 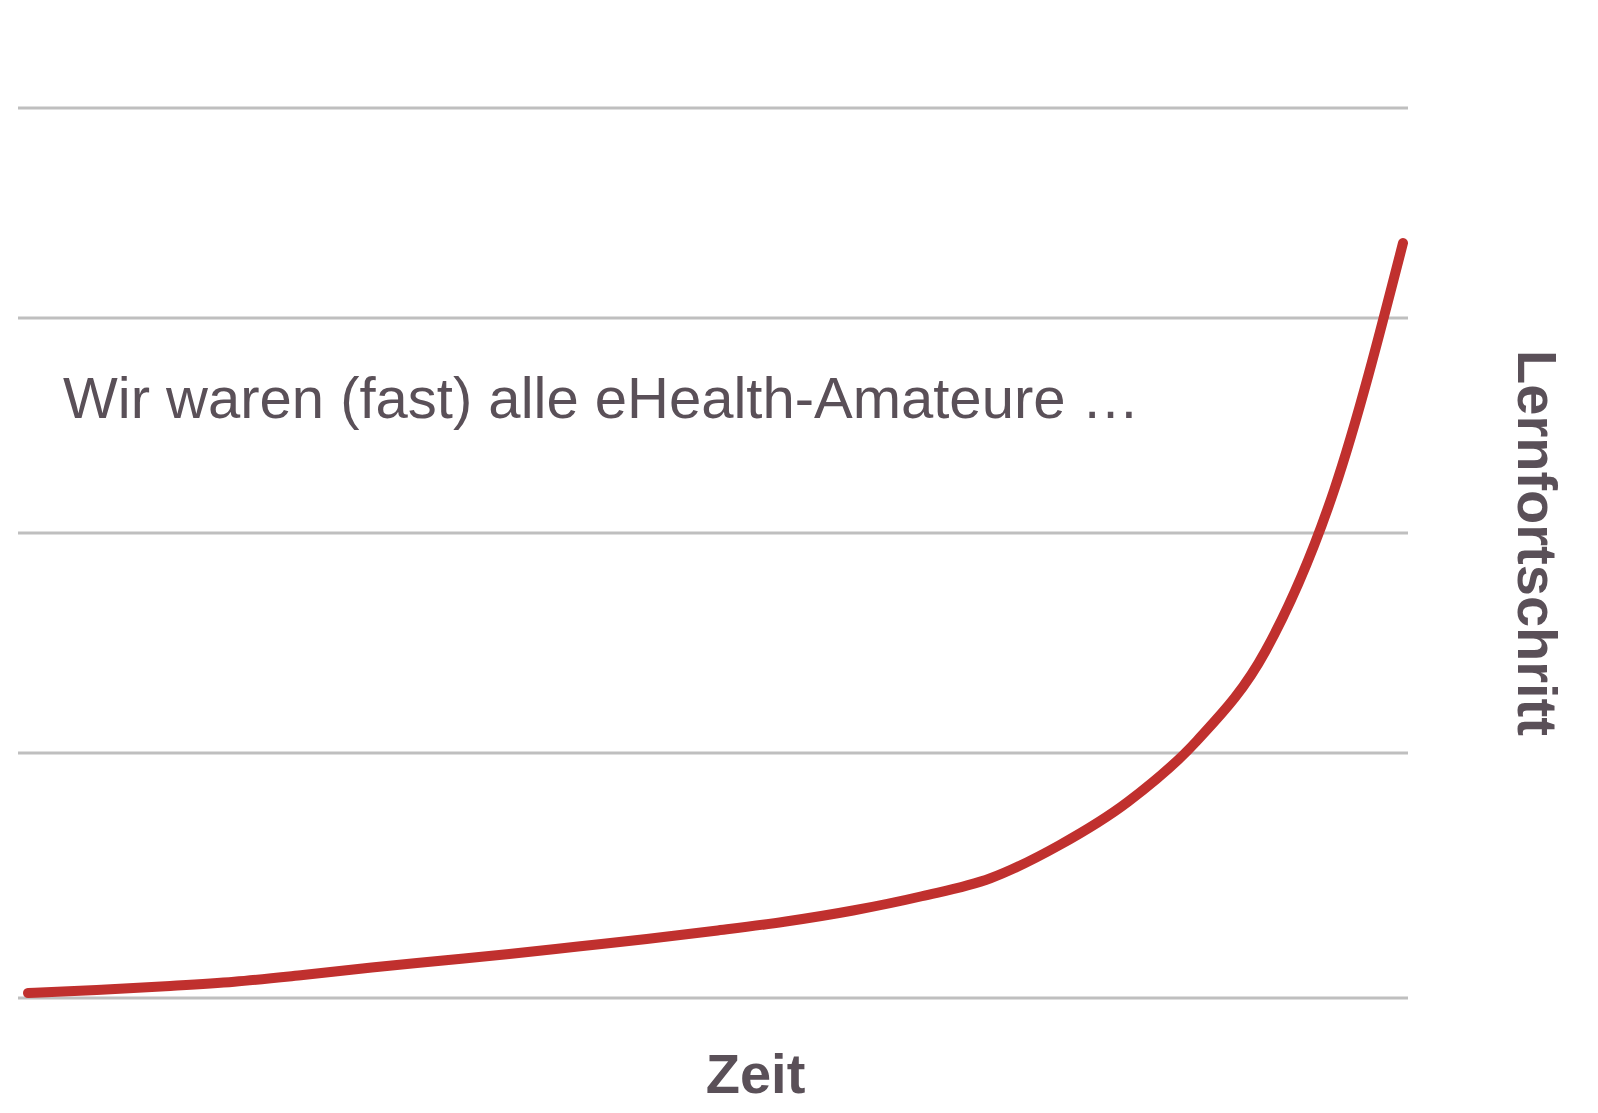 What do you see at coordinates (755, 1073) in the screenshot?
I see `x-axis-title: Zeit` at bounding box center [755, 1073].